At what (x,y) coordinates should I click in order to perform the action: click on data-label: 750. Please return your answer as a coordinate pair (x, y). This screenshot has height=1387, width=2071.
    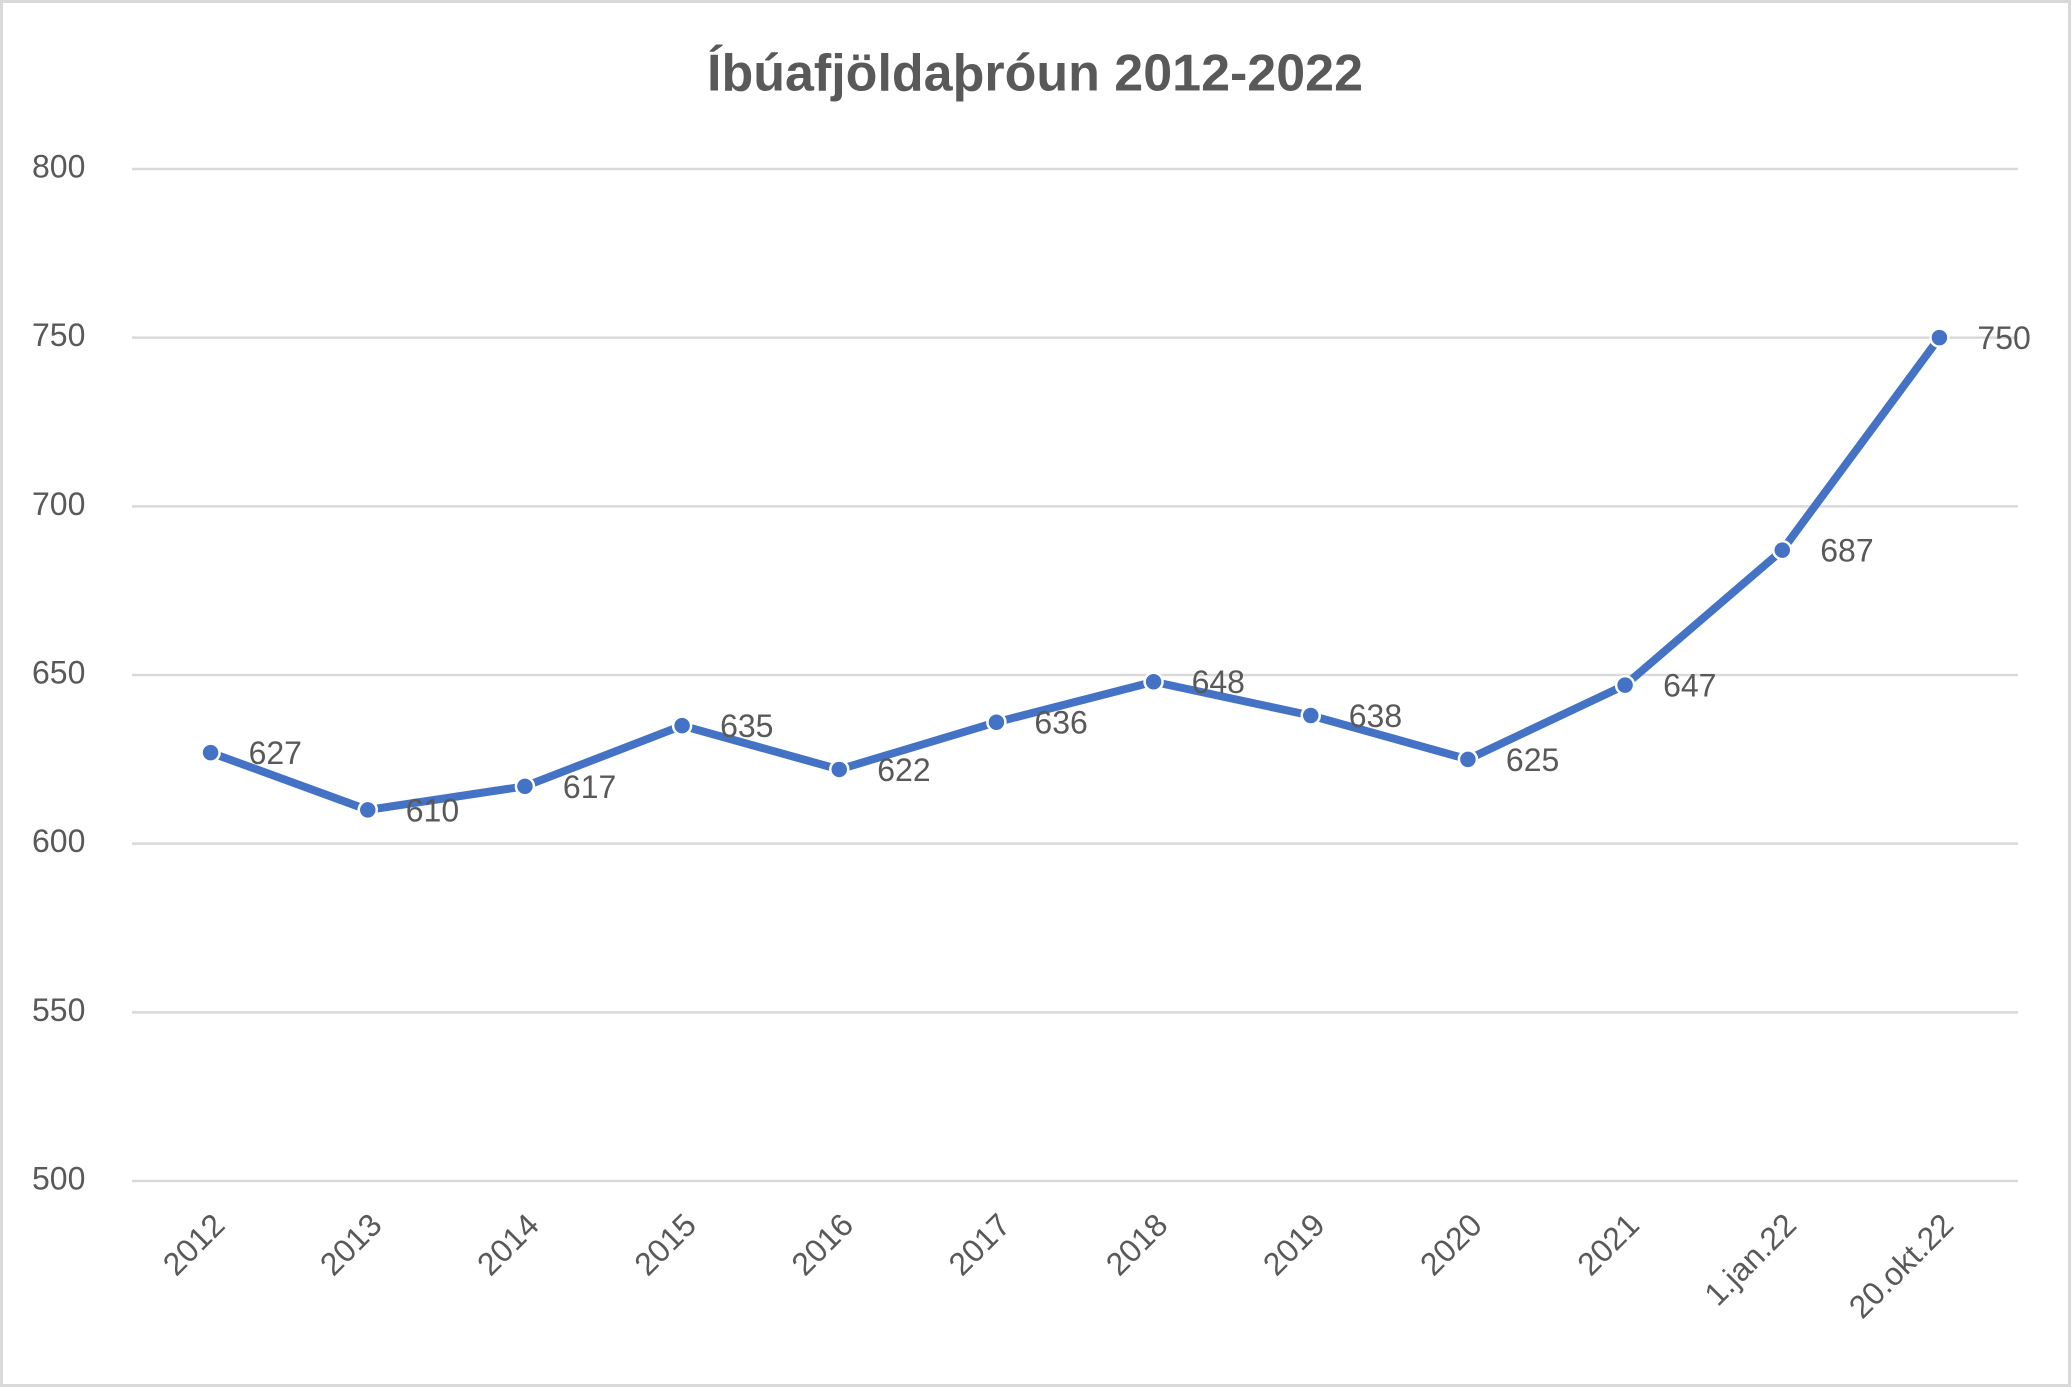
    Looking at the image, I should click on (2003, 338).